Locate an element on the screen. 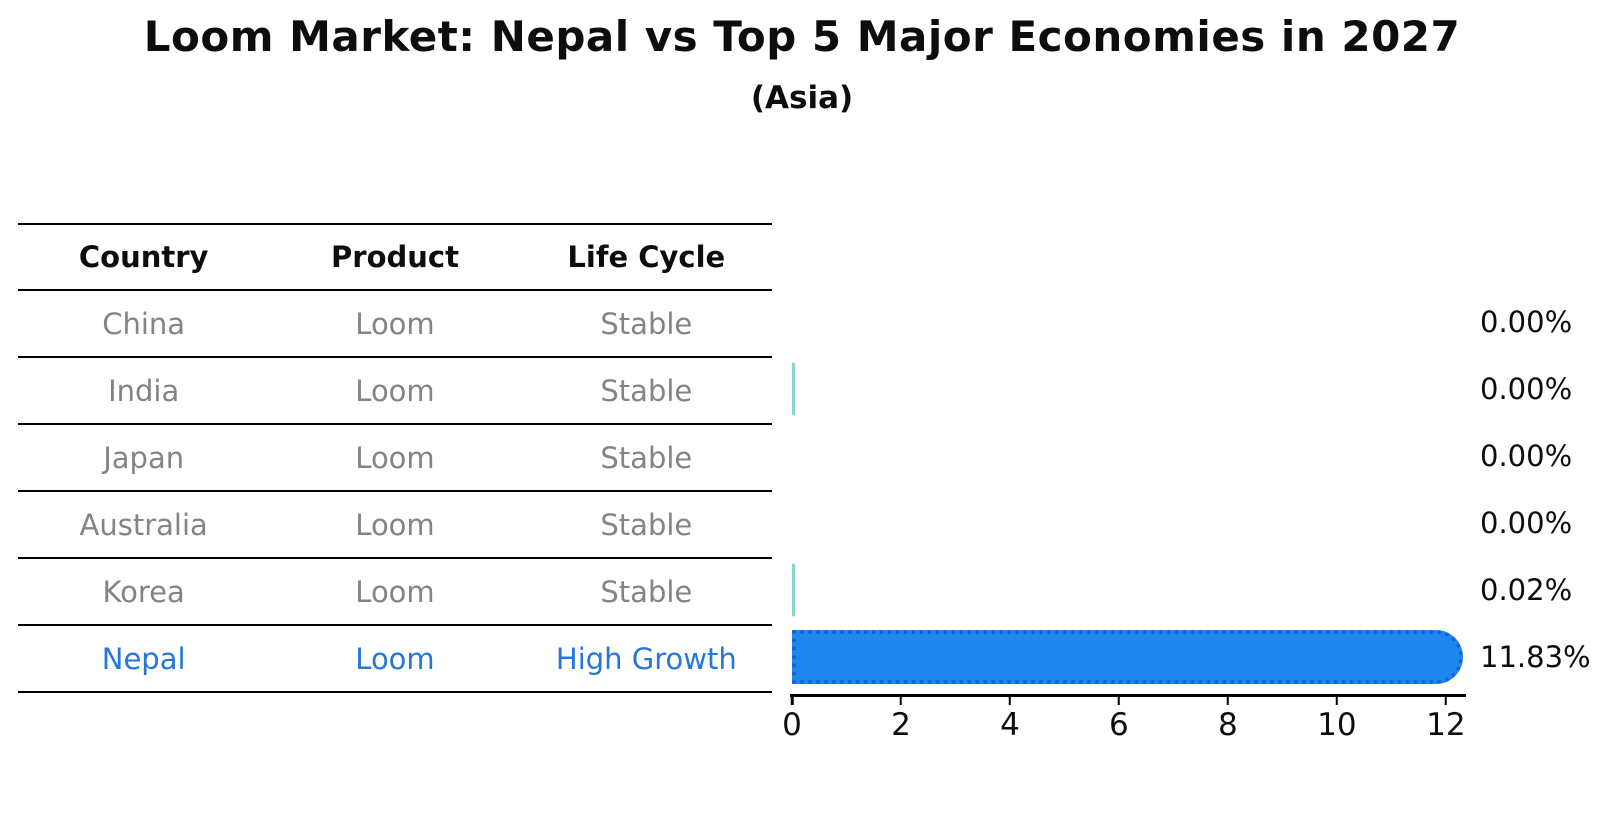 The height and width of the screenshot is (823, 1604). x-axis-tick-label: 4 is located at coordinates (1010, 725).